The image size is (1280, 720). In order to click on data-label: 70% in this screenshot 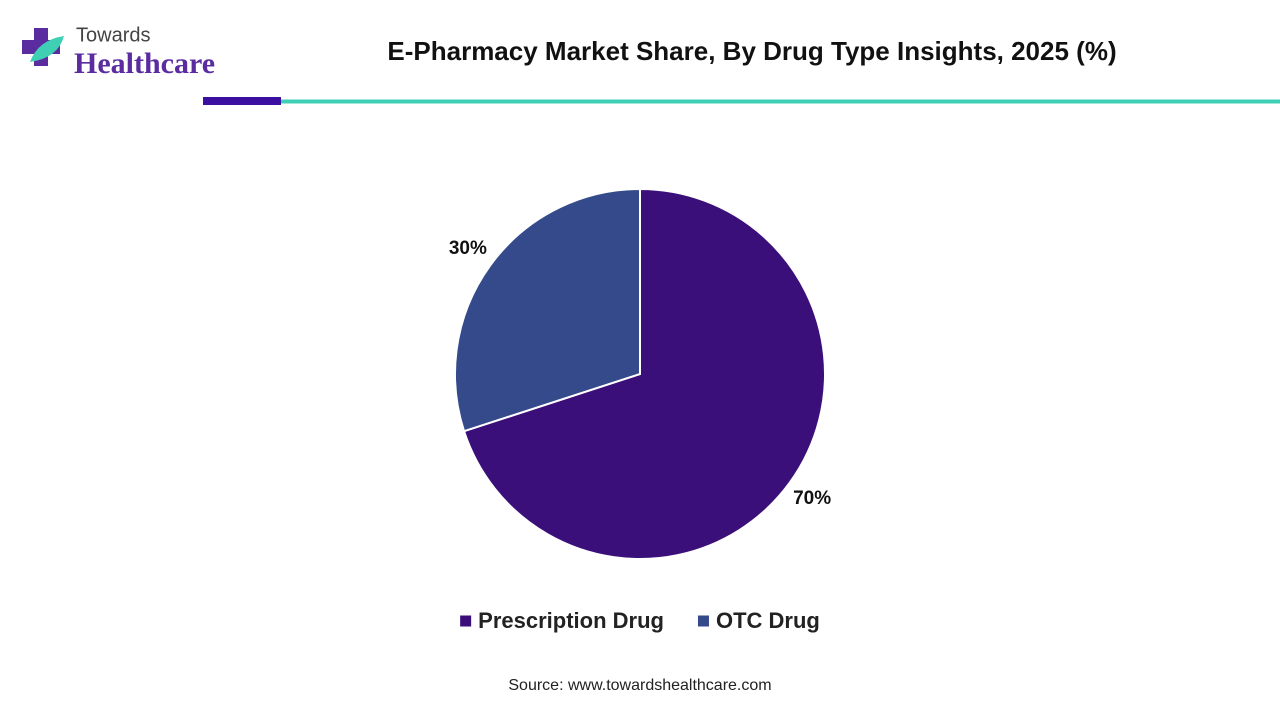, I will do `click(812, 498)`.